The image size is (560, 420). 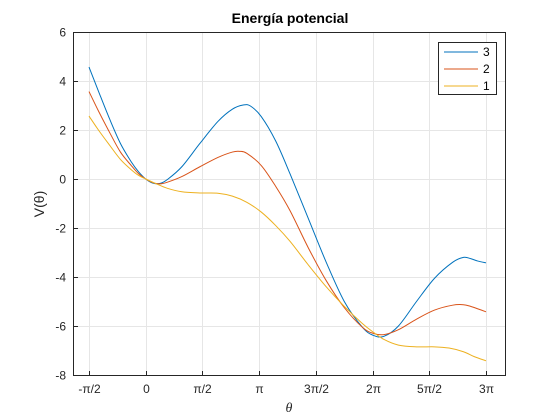 I want to click on x-tick-label: -π/2, so click(x=89, y=389).